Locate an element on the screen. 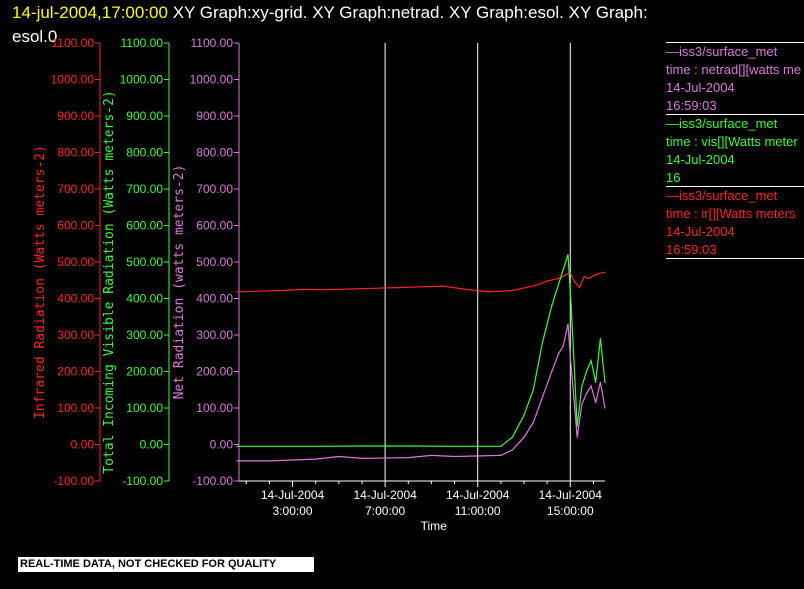 This screenshot has width=804, height=589. ir-tick-label: 900.00 is located at coordinates (75, 116).